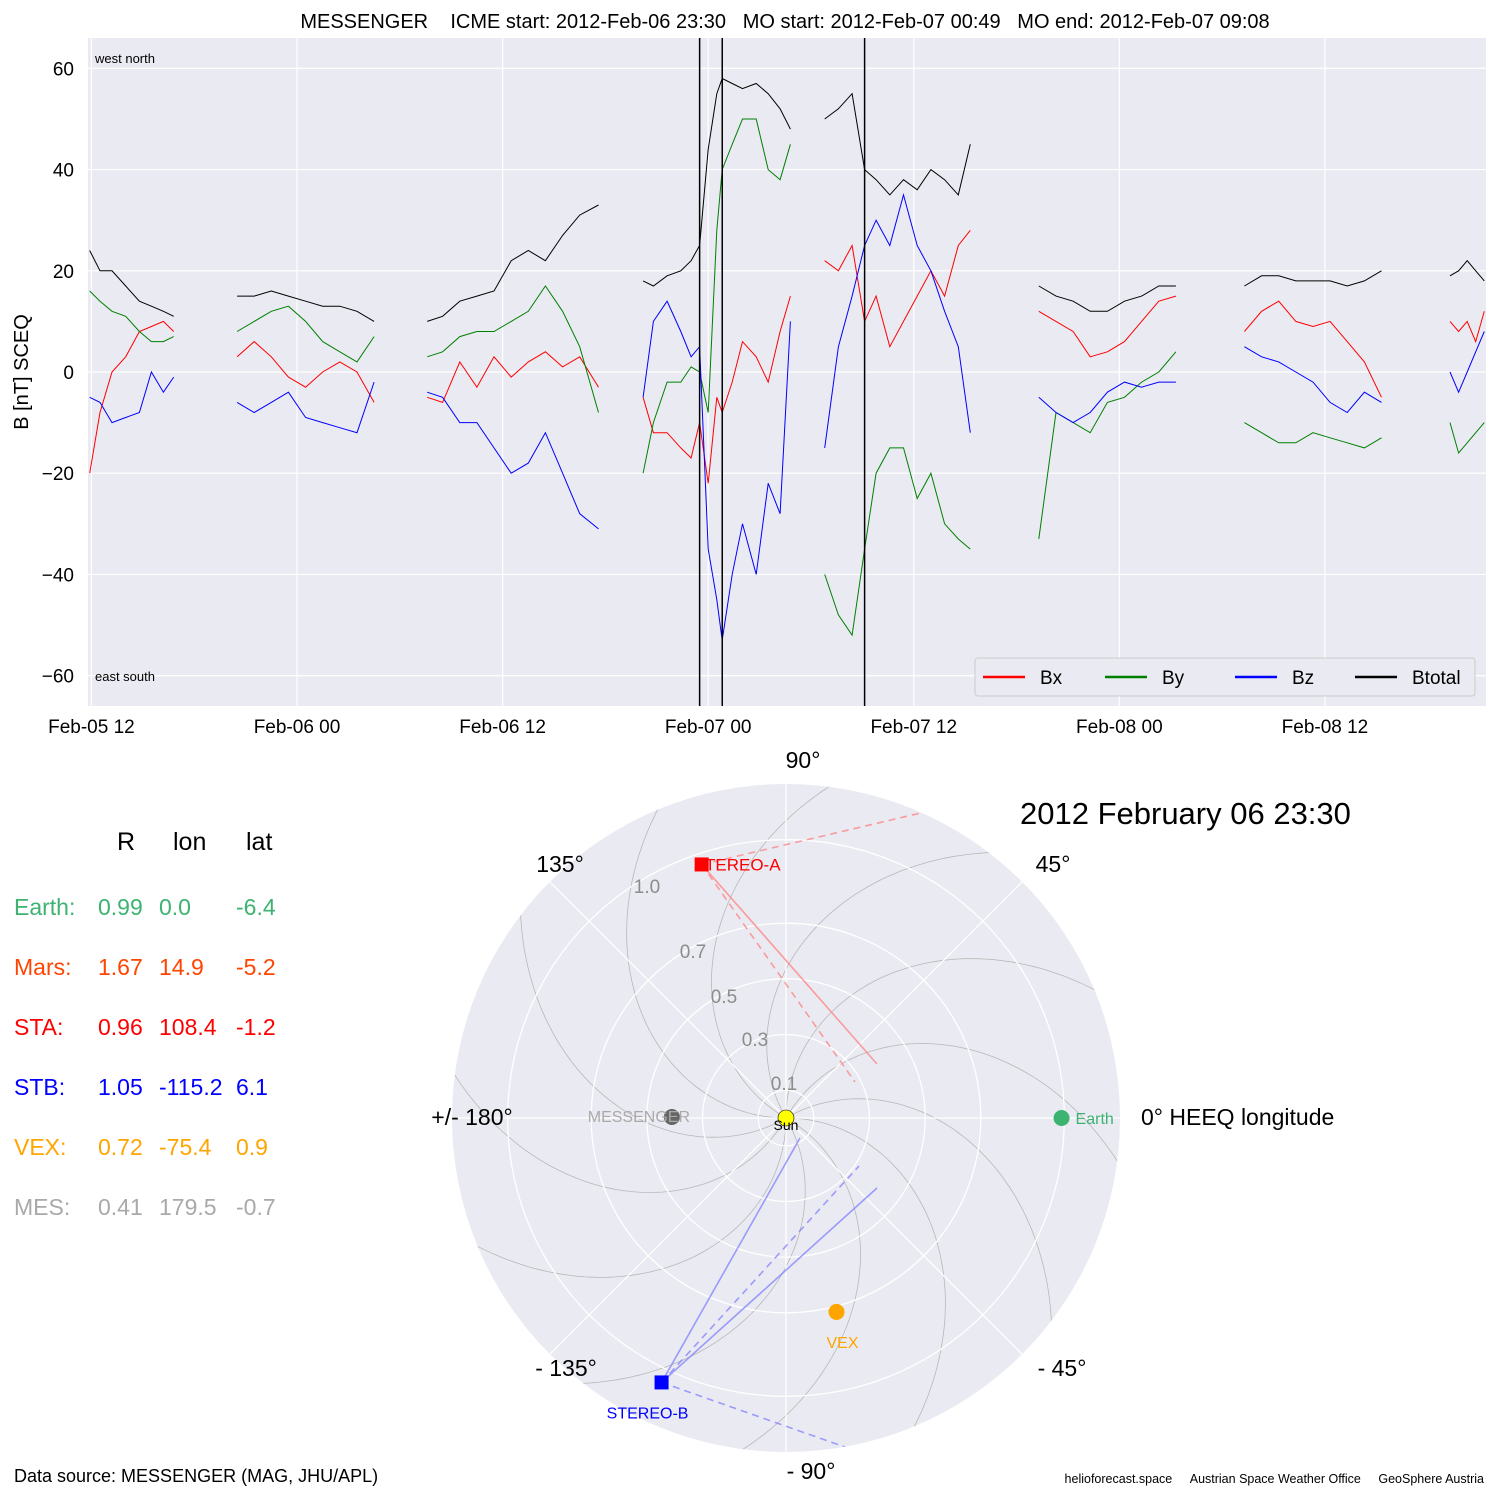 The height and width of the screenshot is (1500, 1500). I want to click on credit-geosphere: GeoSphere Austria, so click(1431, 1479).